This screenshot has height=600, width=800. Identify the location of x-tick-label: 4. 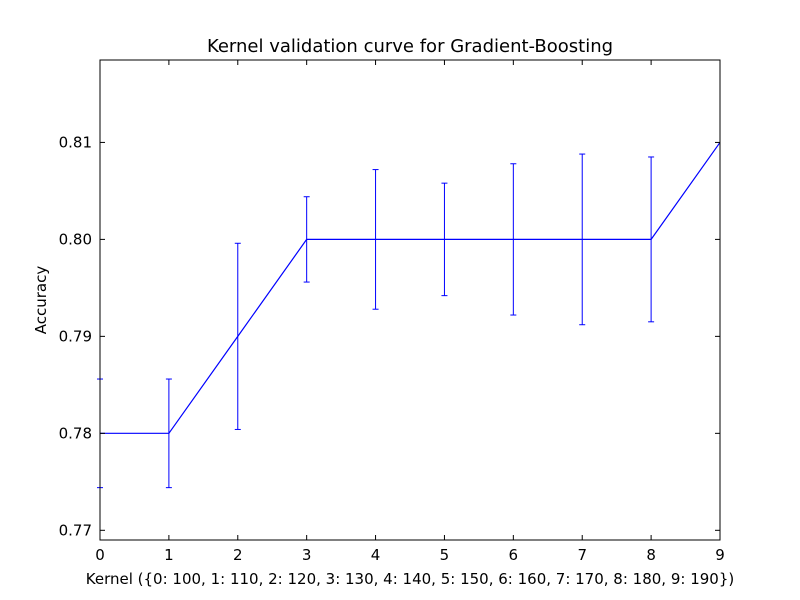
(376, 555).